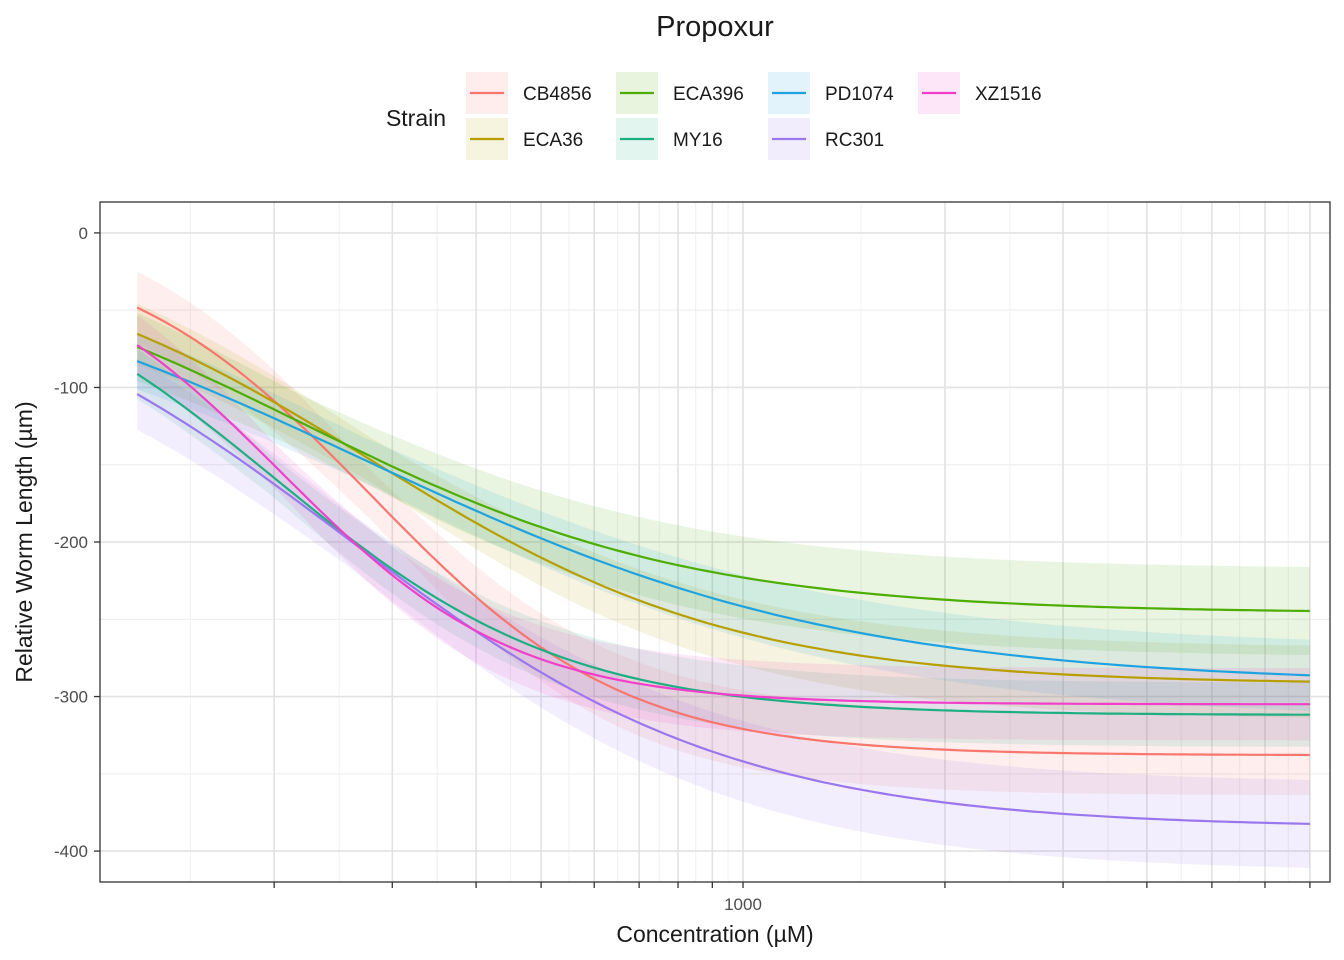 The width and height of the screenshot is (1344, 960). I want to click on legend-label: ECA36, so click(553, 140).